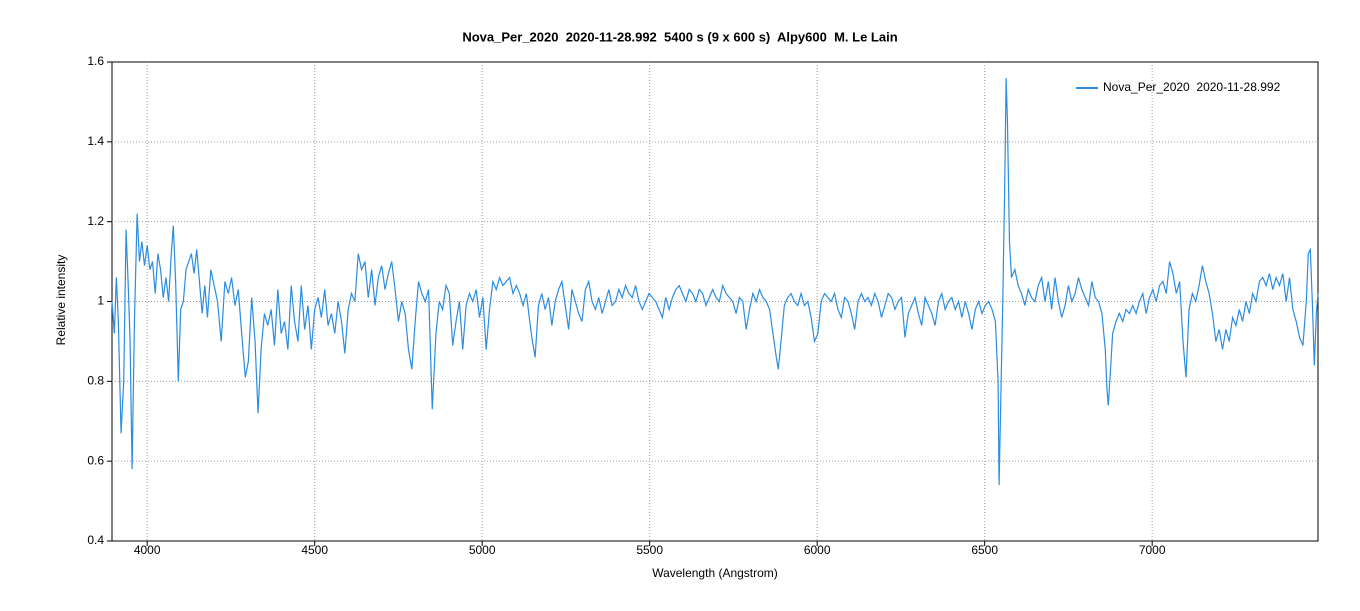 This screenshot has width=1360, height=611. What do you see at coordinates (147, 550) in the screenshot?
I see `x-tick-label: 4000` at bounding box center [147, 550].